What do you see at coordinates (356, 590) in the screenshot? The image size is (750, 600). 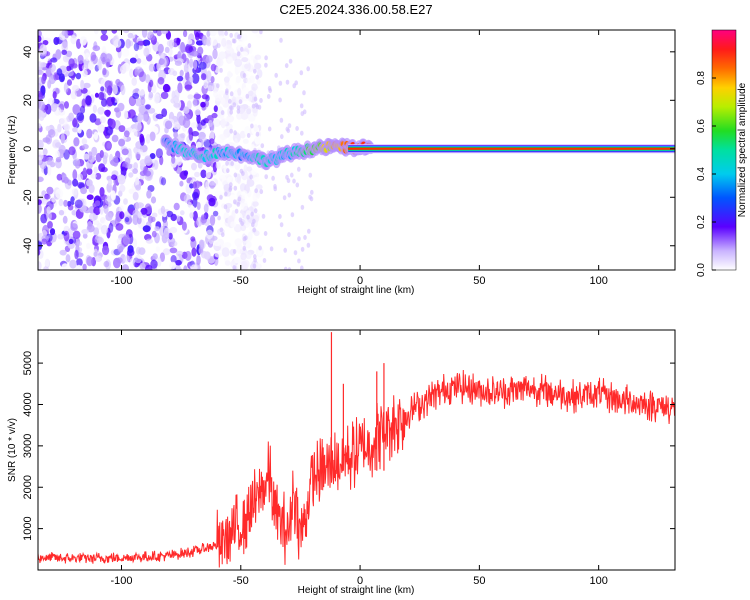 I see `snr-x-axis-label: Height of straight line (km)` at bounding box center [356, 590].